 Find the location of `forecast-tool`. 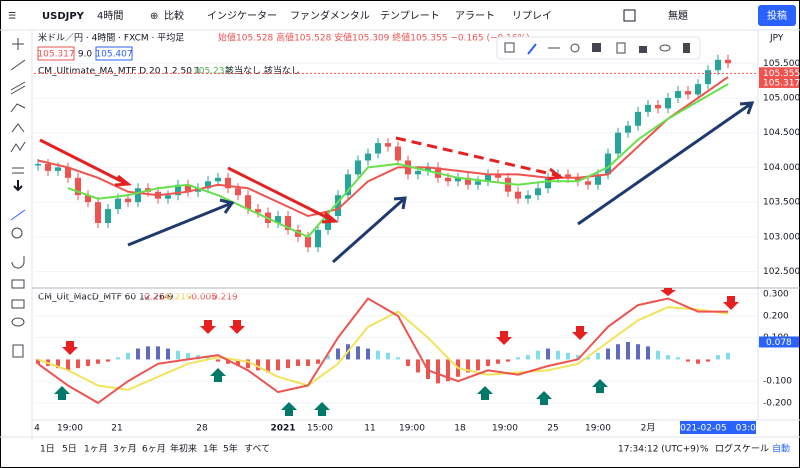

forecast-tool is located at coordinates (18, 147).